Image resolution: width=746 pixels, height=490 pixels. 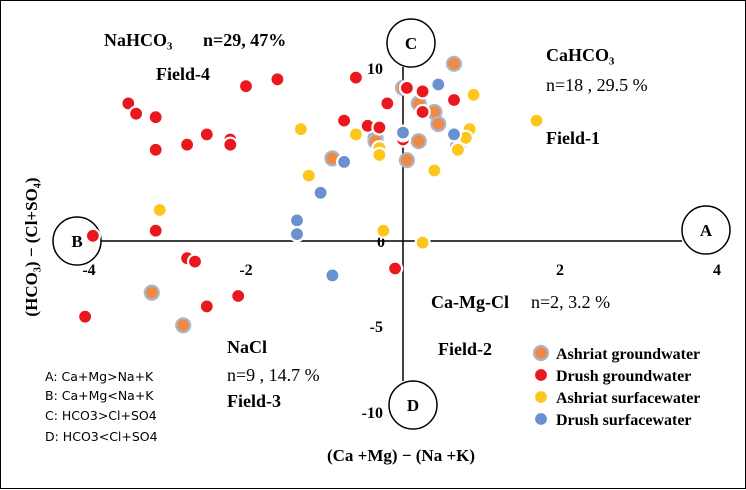 I want to click on y-tick-label: -10, so click(x=372, y=413).